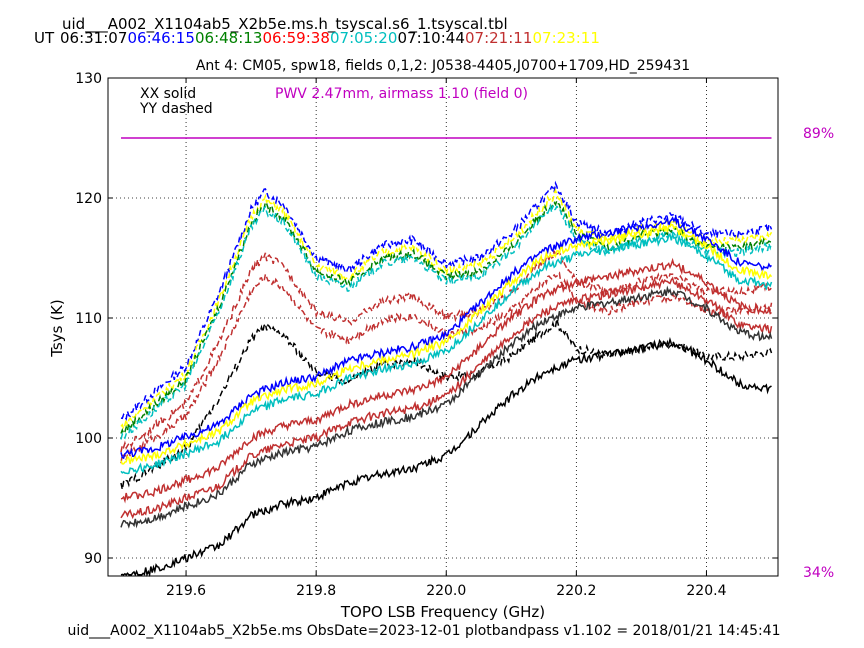 The height and width of the screenshot is (648, 864). I want to click on ut-time-3: 06:59:38, so click(296, 38).